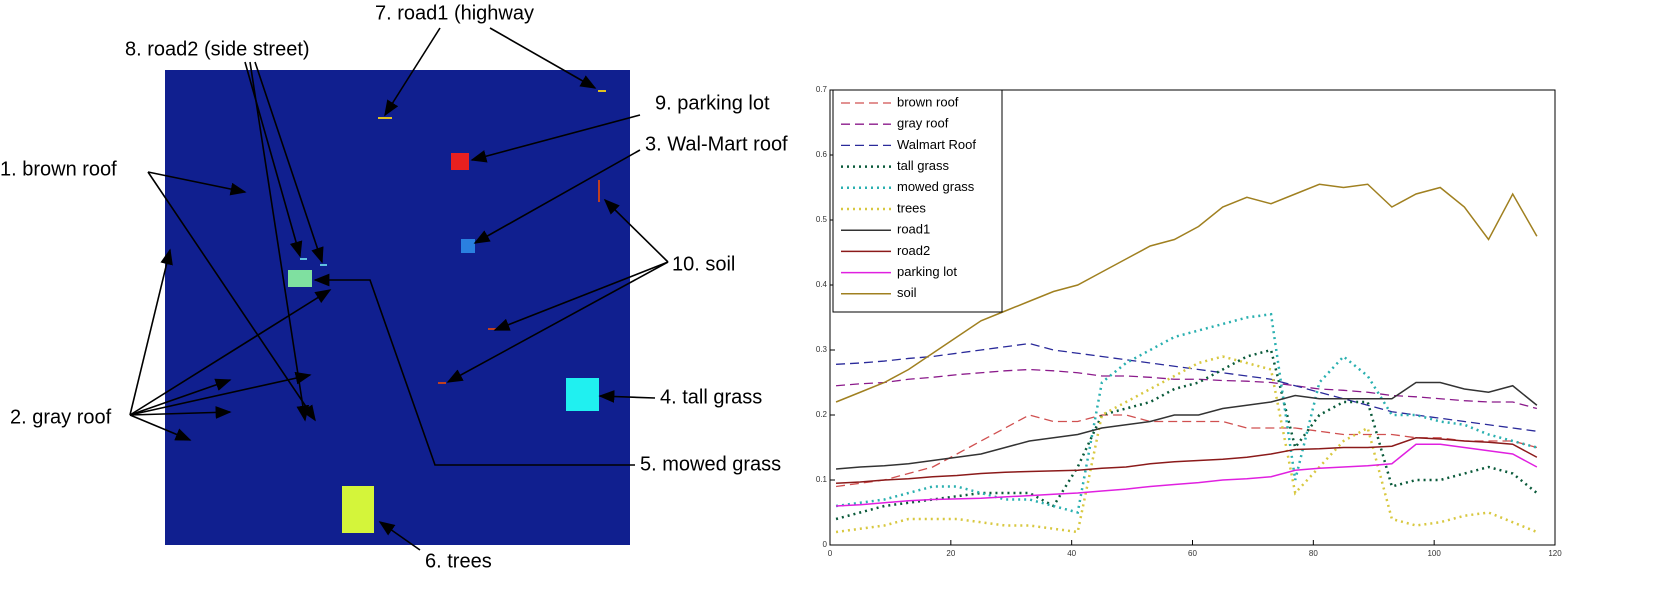 The image size is (1653, 607). What do you see at coordinates (300, 278) in the screenshot?
I see `patch-mowed-grass` at bounding box center [300, 278].